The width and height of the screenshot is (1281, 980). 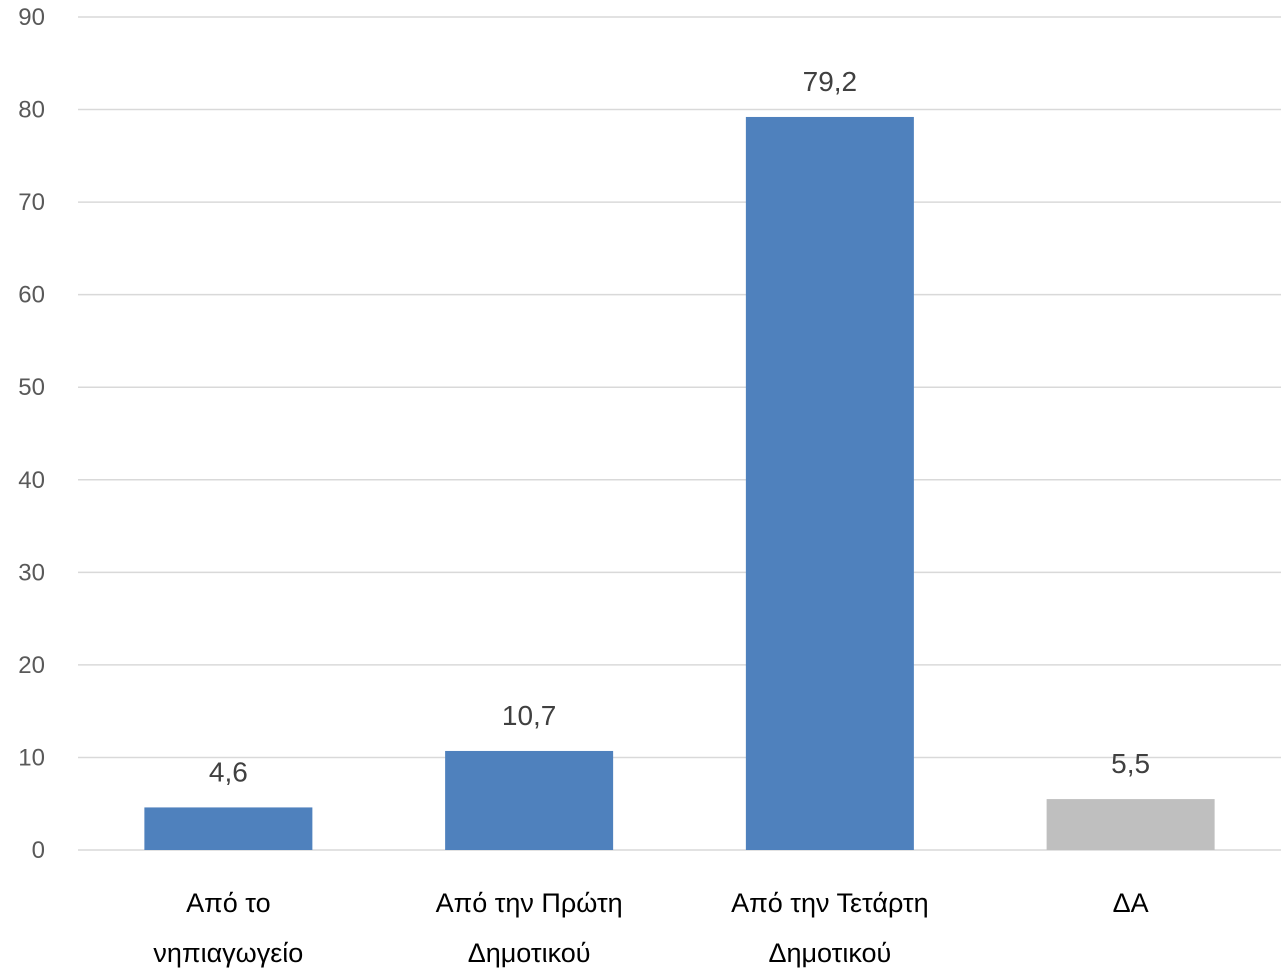 I want to click on data-label: 10,7, so click(x=529, y=715).